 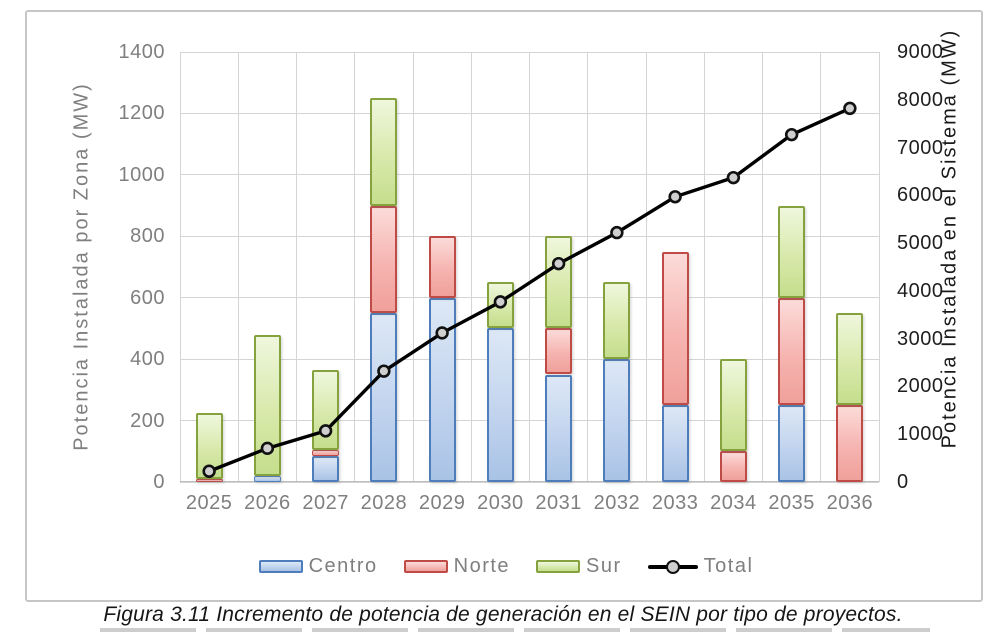 I want to click on bar-segment-norte-2028, so click(x=384, y=259).